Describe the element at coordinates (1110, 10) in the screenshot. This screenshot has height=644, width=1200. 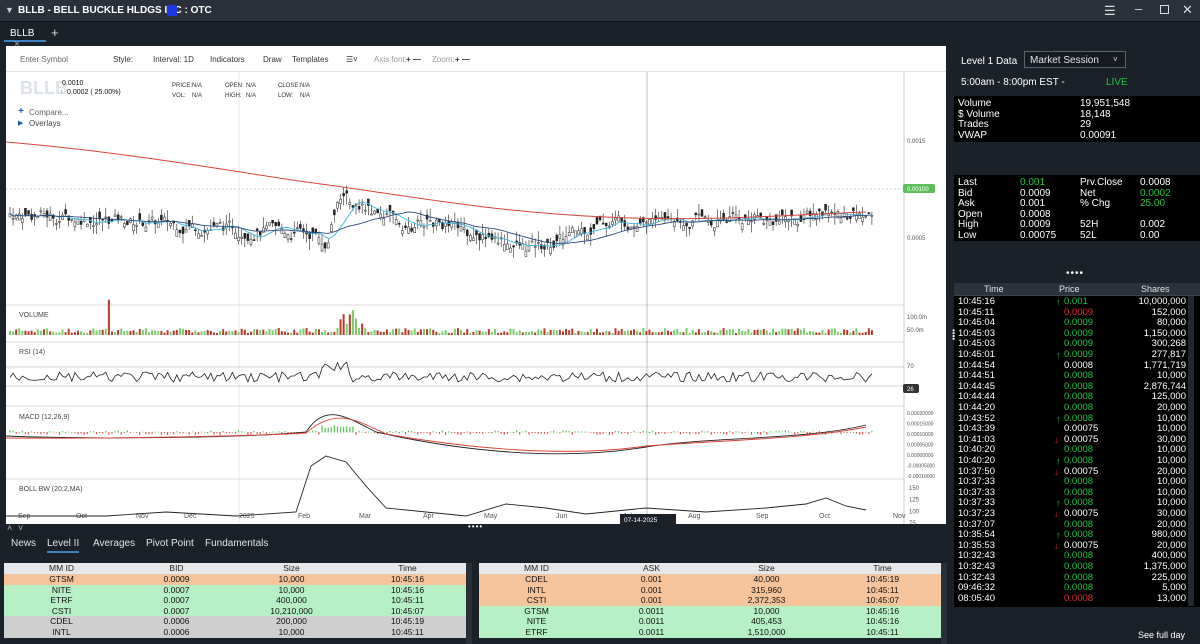
I see `hamburger-icon: ☰` at that location.